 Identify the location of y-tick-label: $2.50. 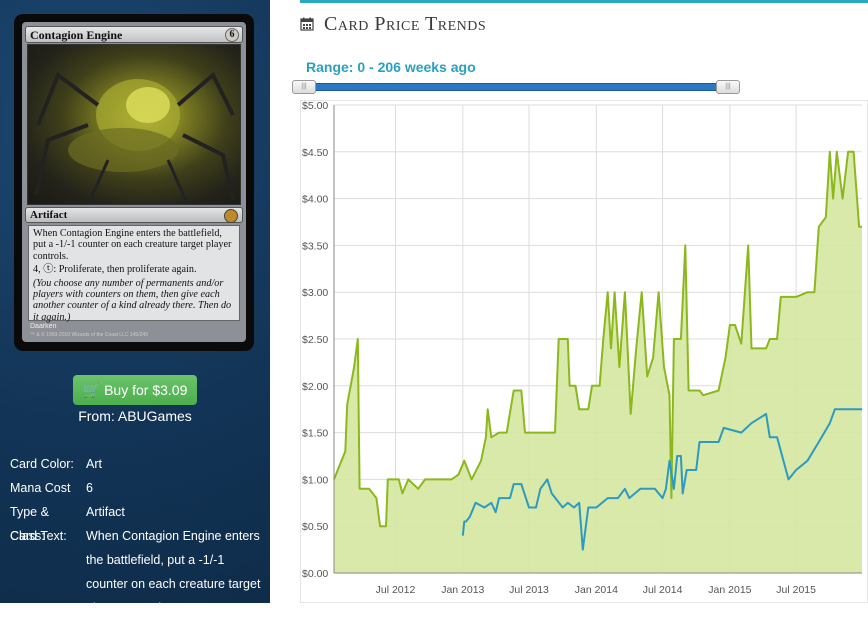
(315, 340).